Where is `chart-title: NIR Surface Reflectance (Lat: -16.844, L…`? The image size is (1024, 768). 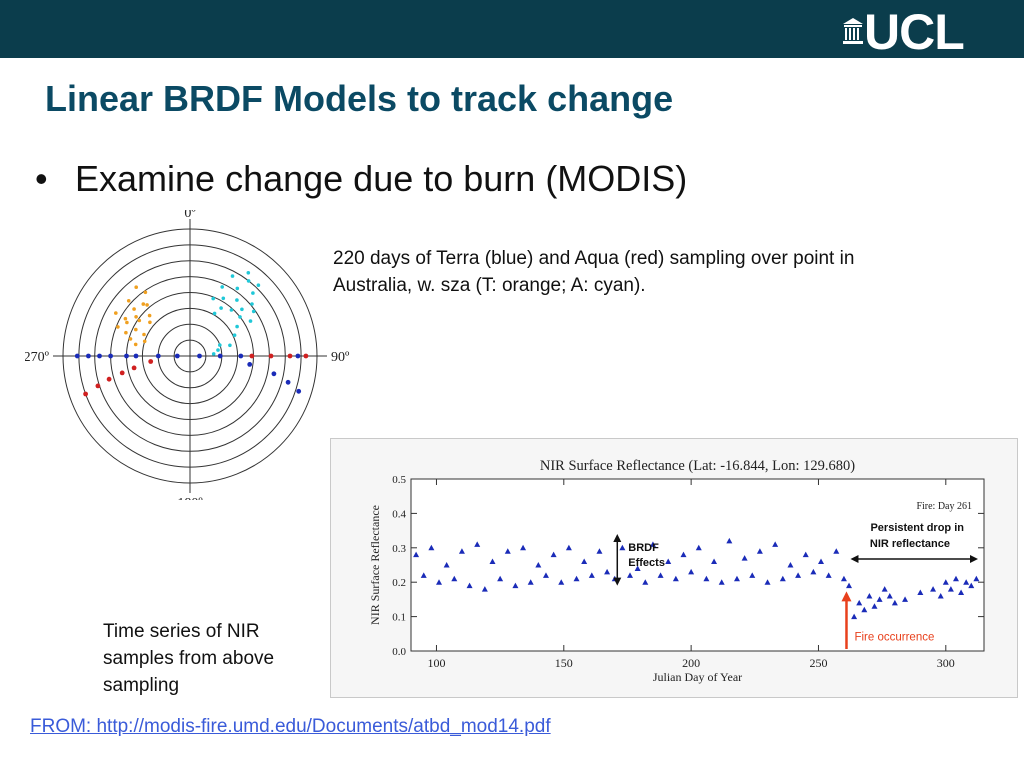 chart-title: NIR Surface Reflectance (Lat: -16.844, L… is located at coordinates (697, 466).